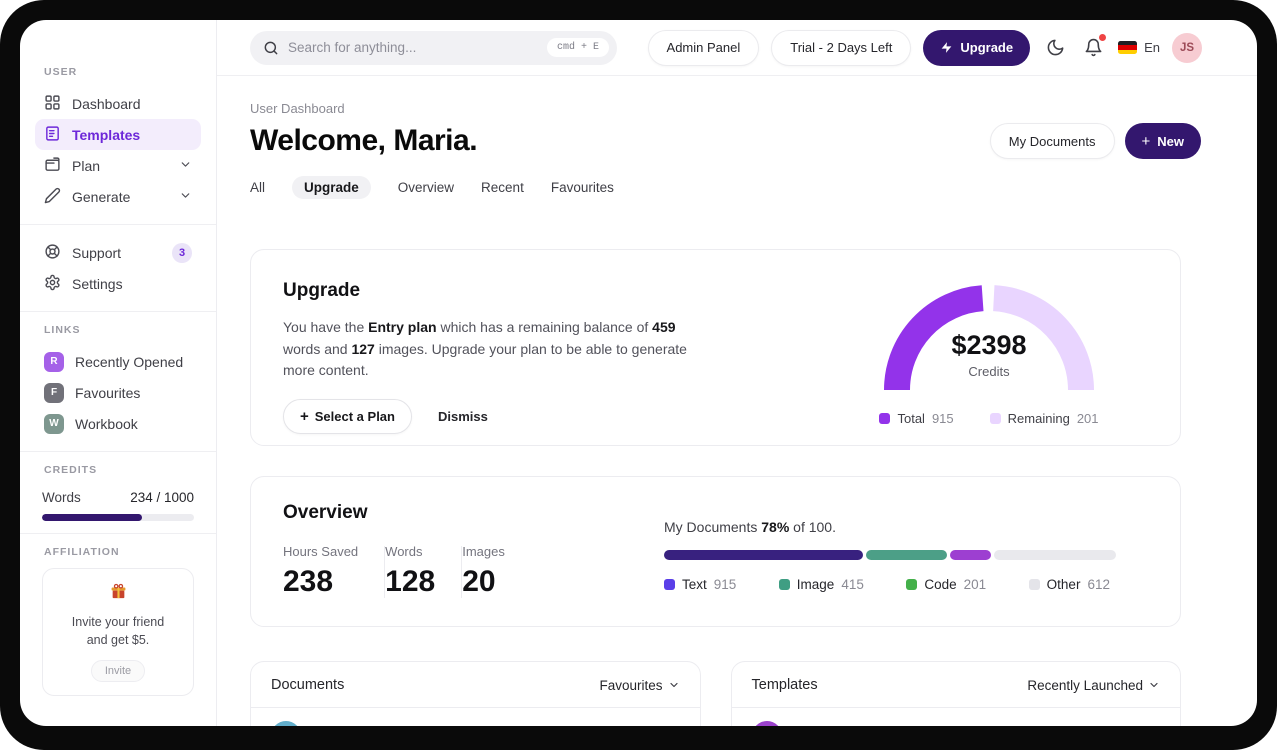 The width and height of the screenshot is (1277, 750). Describe the element at coordinates (715, 551) in the screenshot. I see `overview-card: Overview Hours Saved 238 Words 128` at that location.